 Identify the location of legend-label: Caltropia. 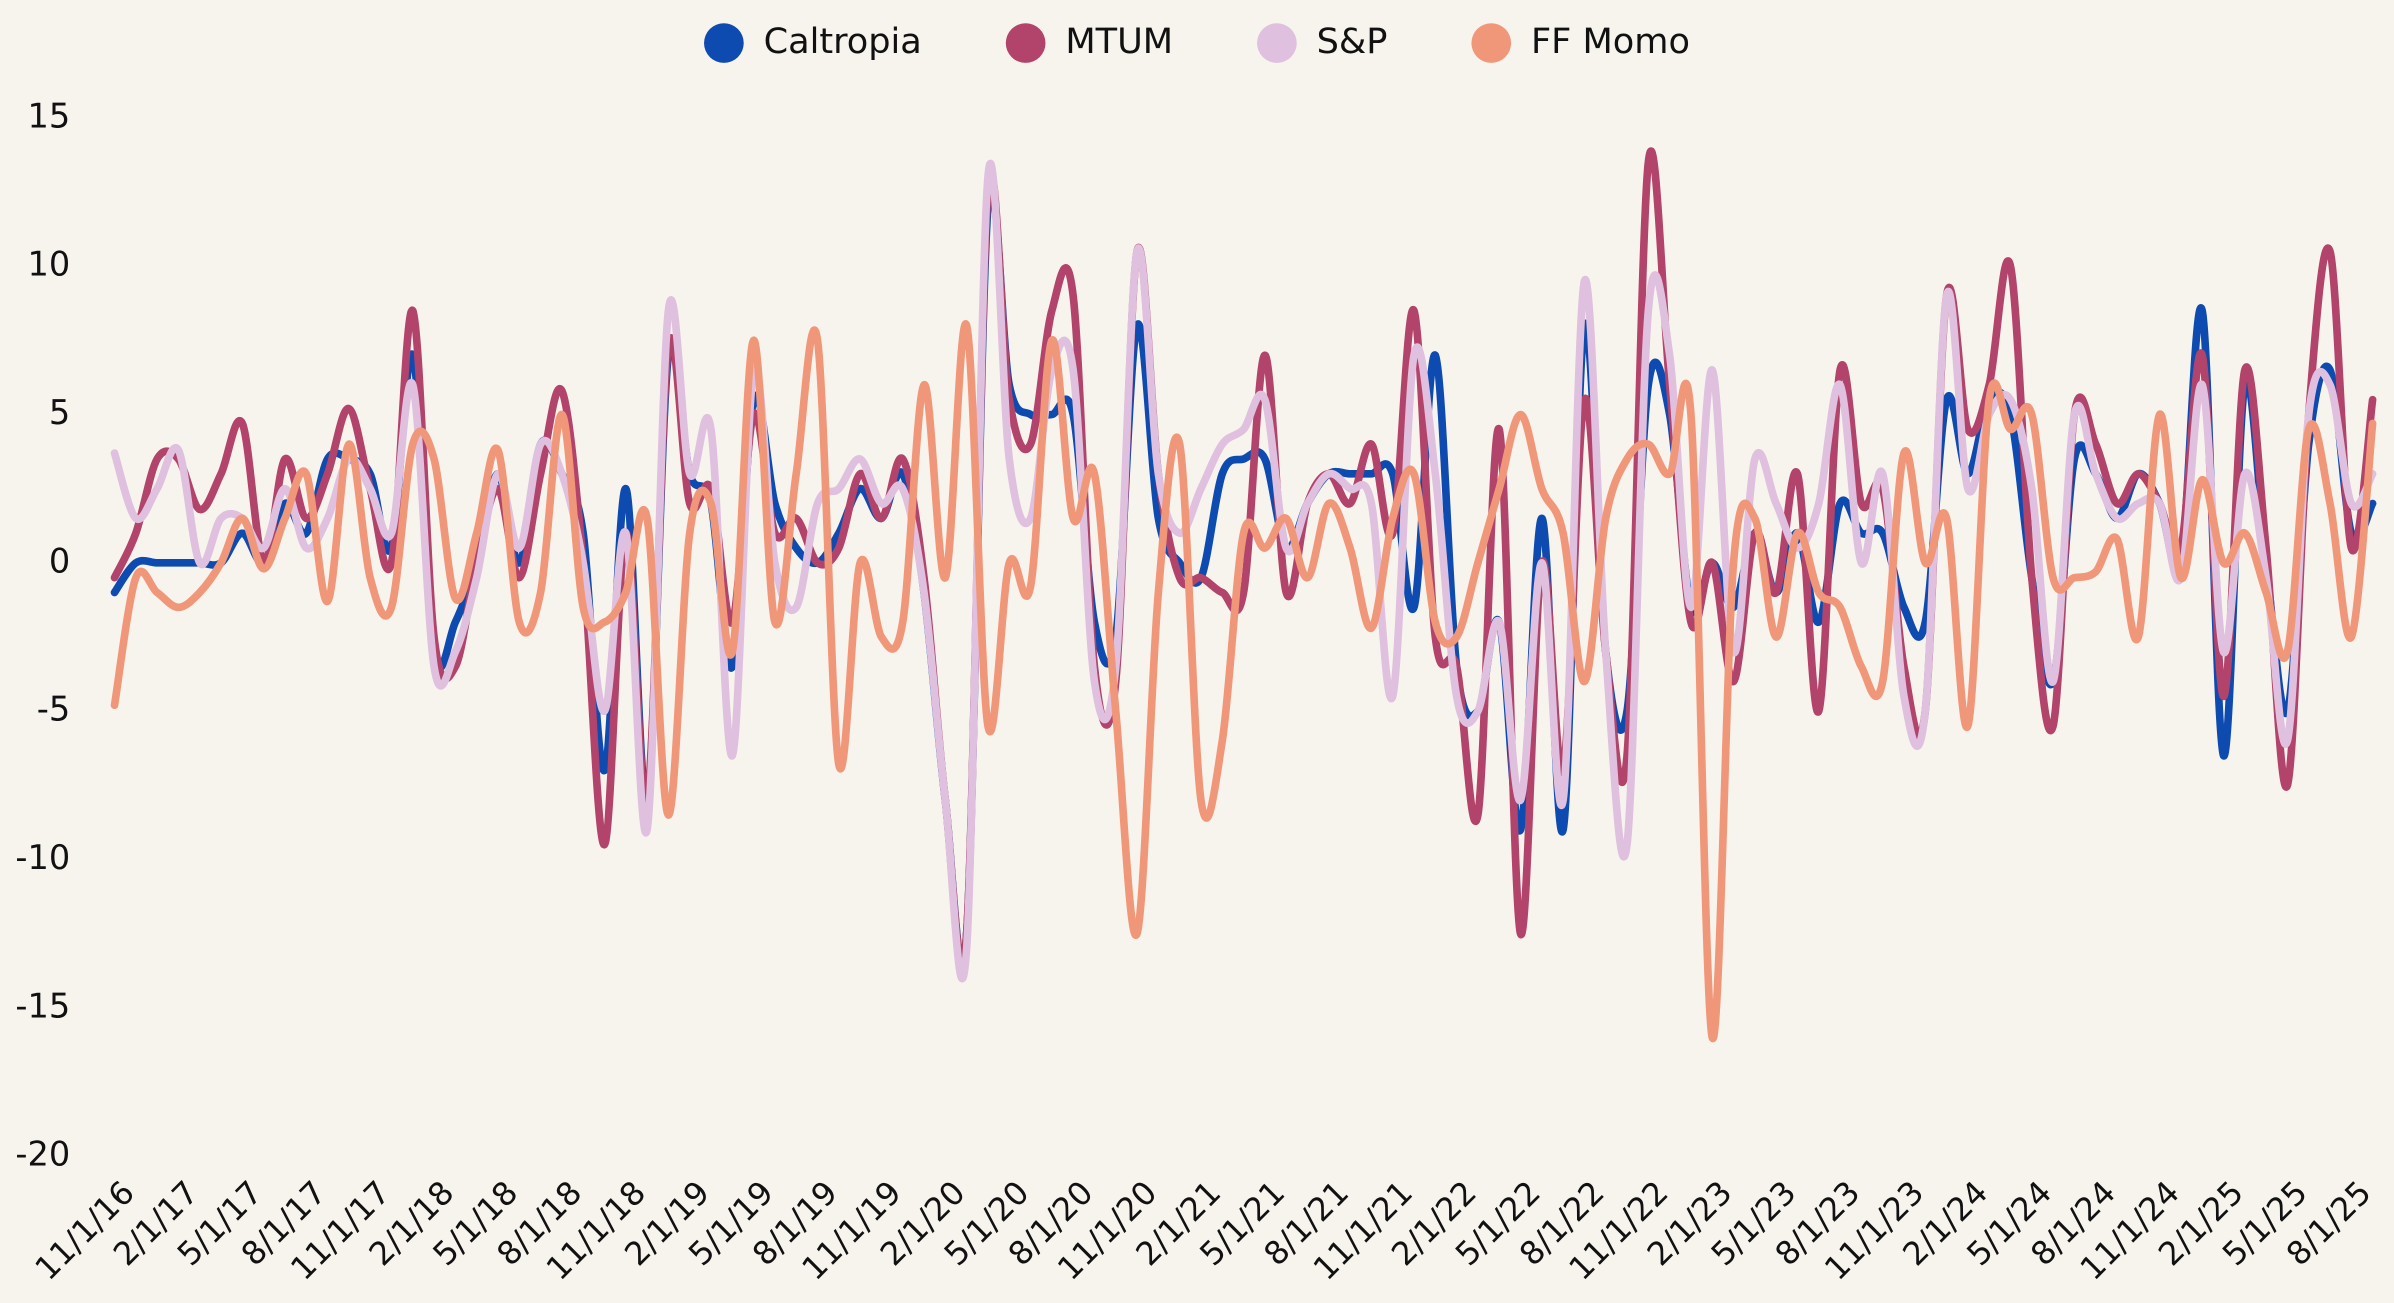
(843, 41).